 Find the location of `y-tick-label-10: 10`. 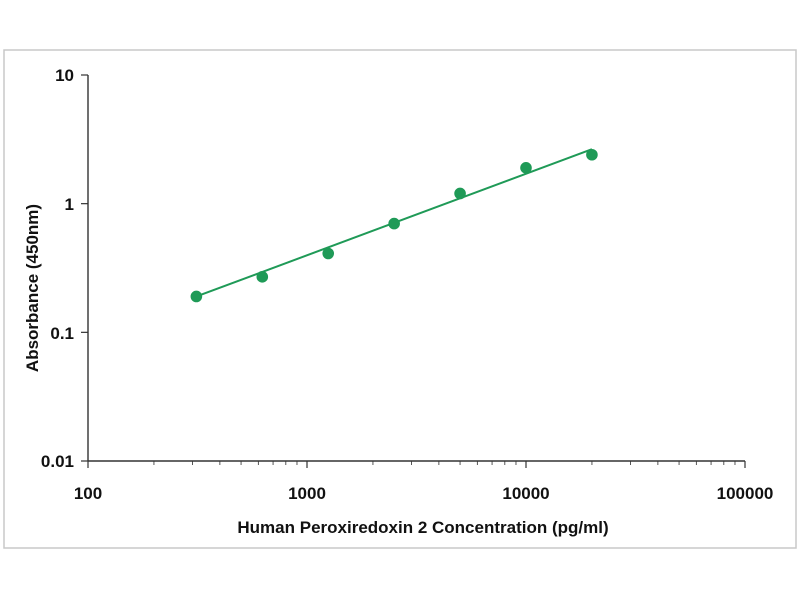

y-tick-label-10: 10 is located at coordinates (64, 75).